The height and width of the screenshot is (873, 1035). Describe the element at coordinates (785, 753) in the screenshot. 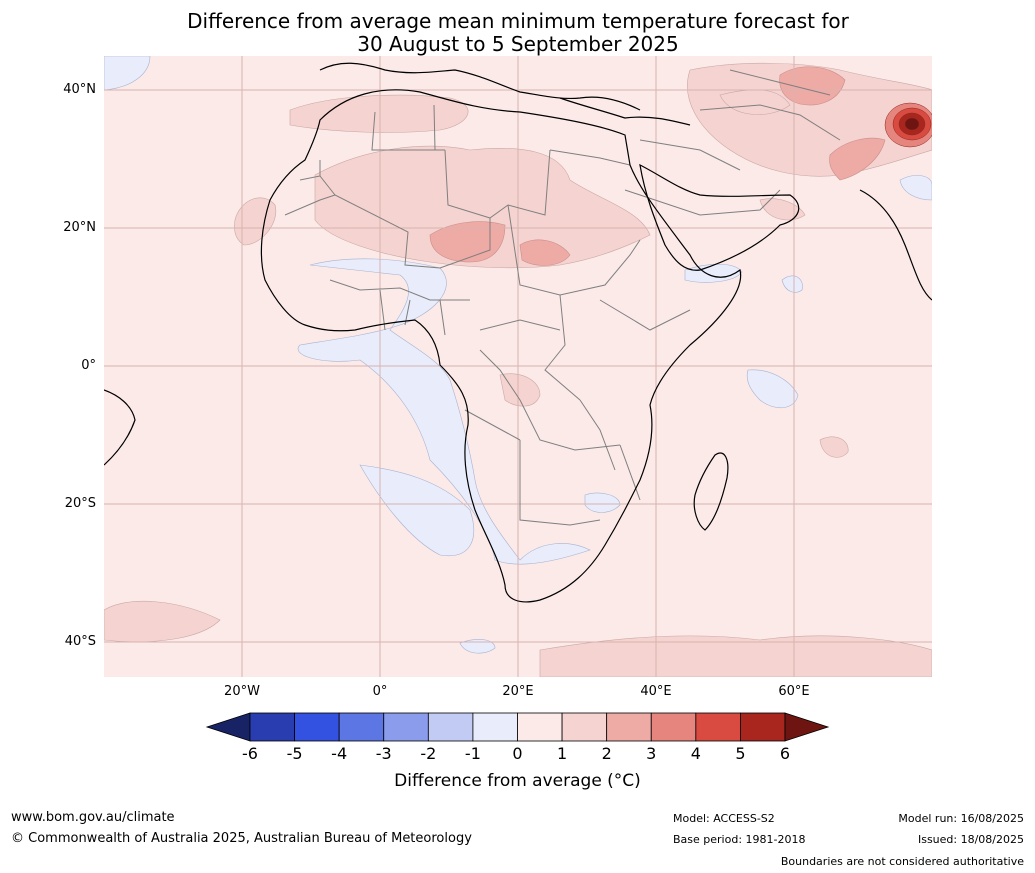

I see `colorbar-tick-label: 6` at that location.